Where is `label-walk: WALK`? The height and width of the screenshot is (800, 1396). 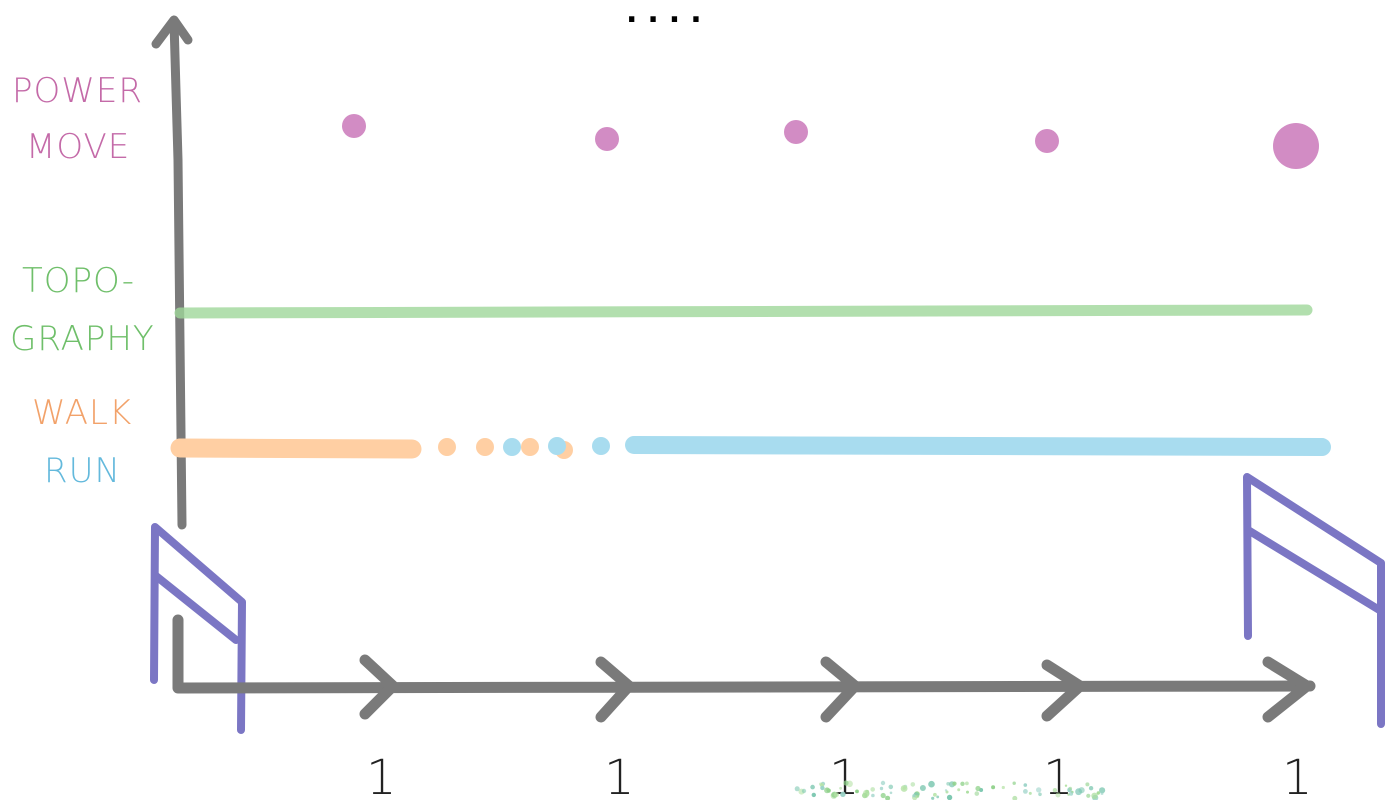 label-walk: WALK is located at coordinates (82, 413).